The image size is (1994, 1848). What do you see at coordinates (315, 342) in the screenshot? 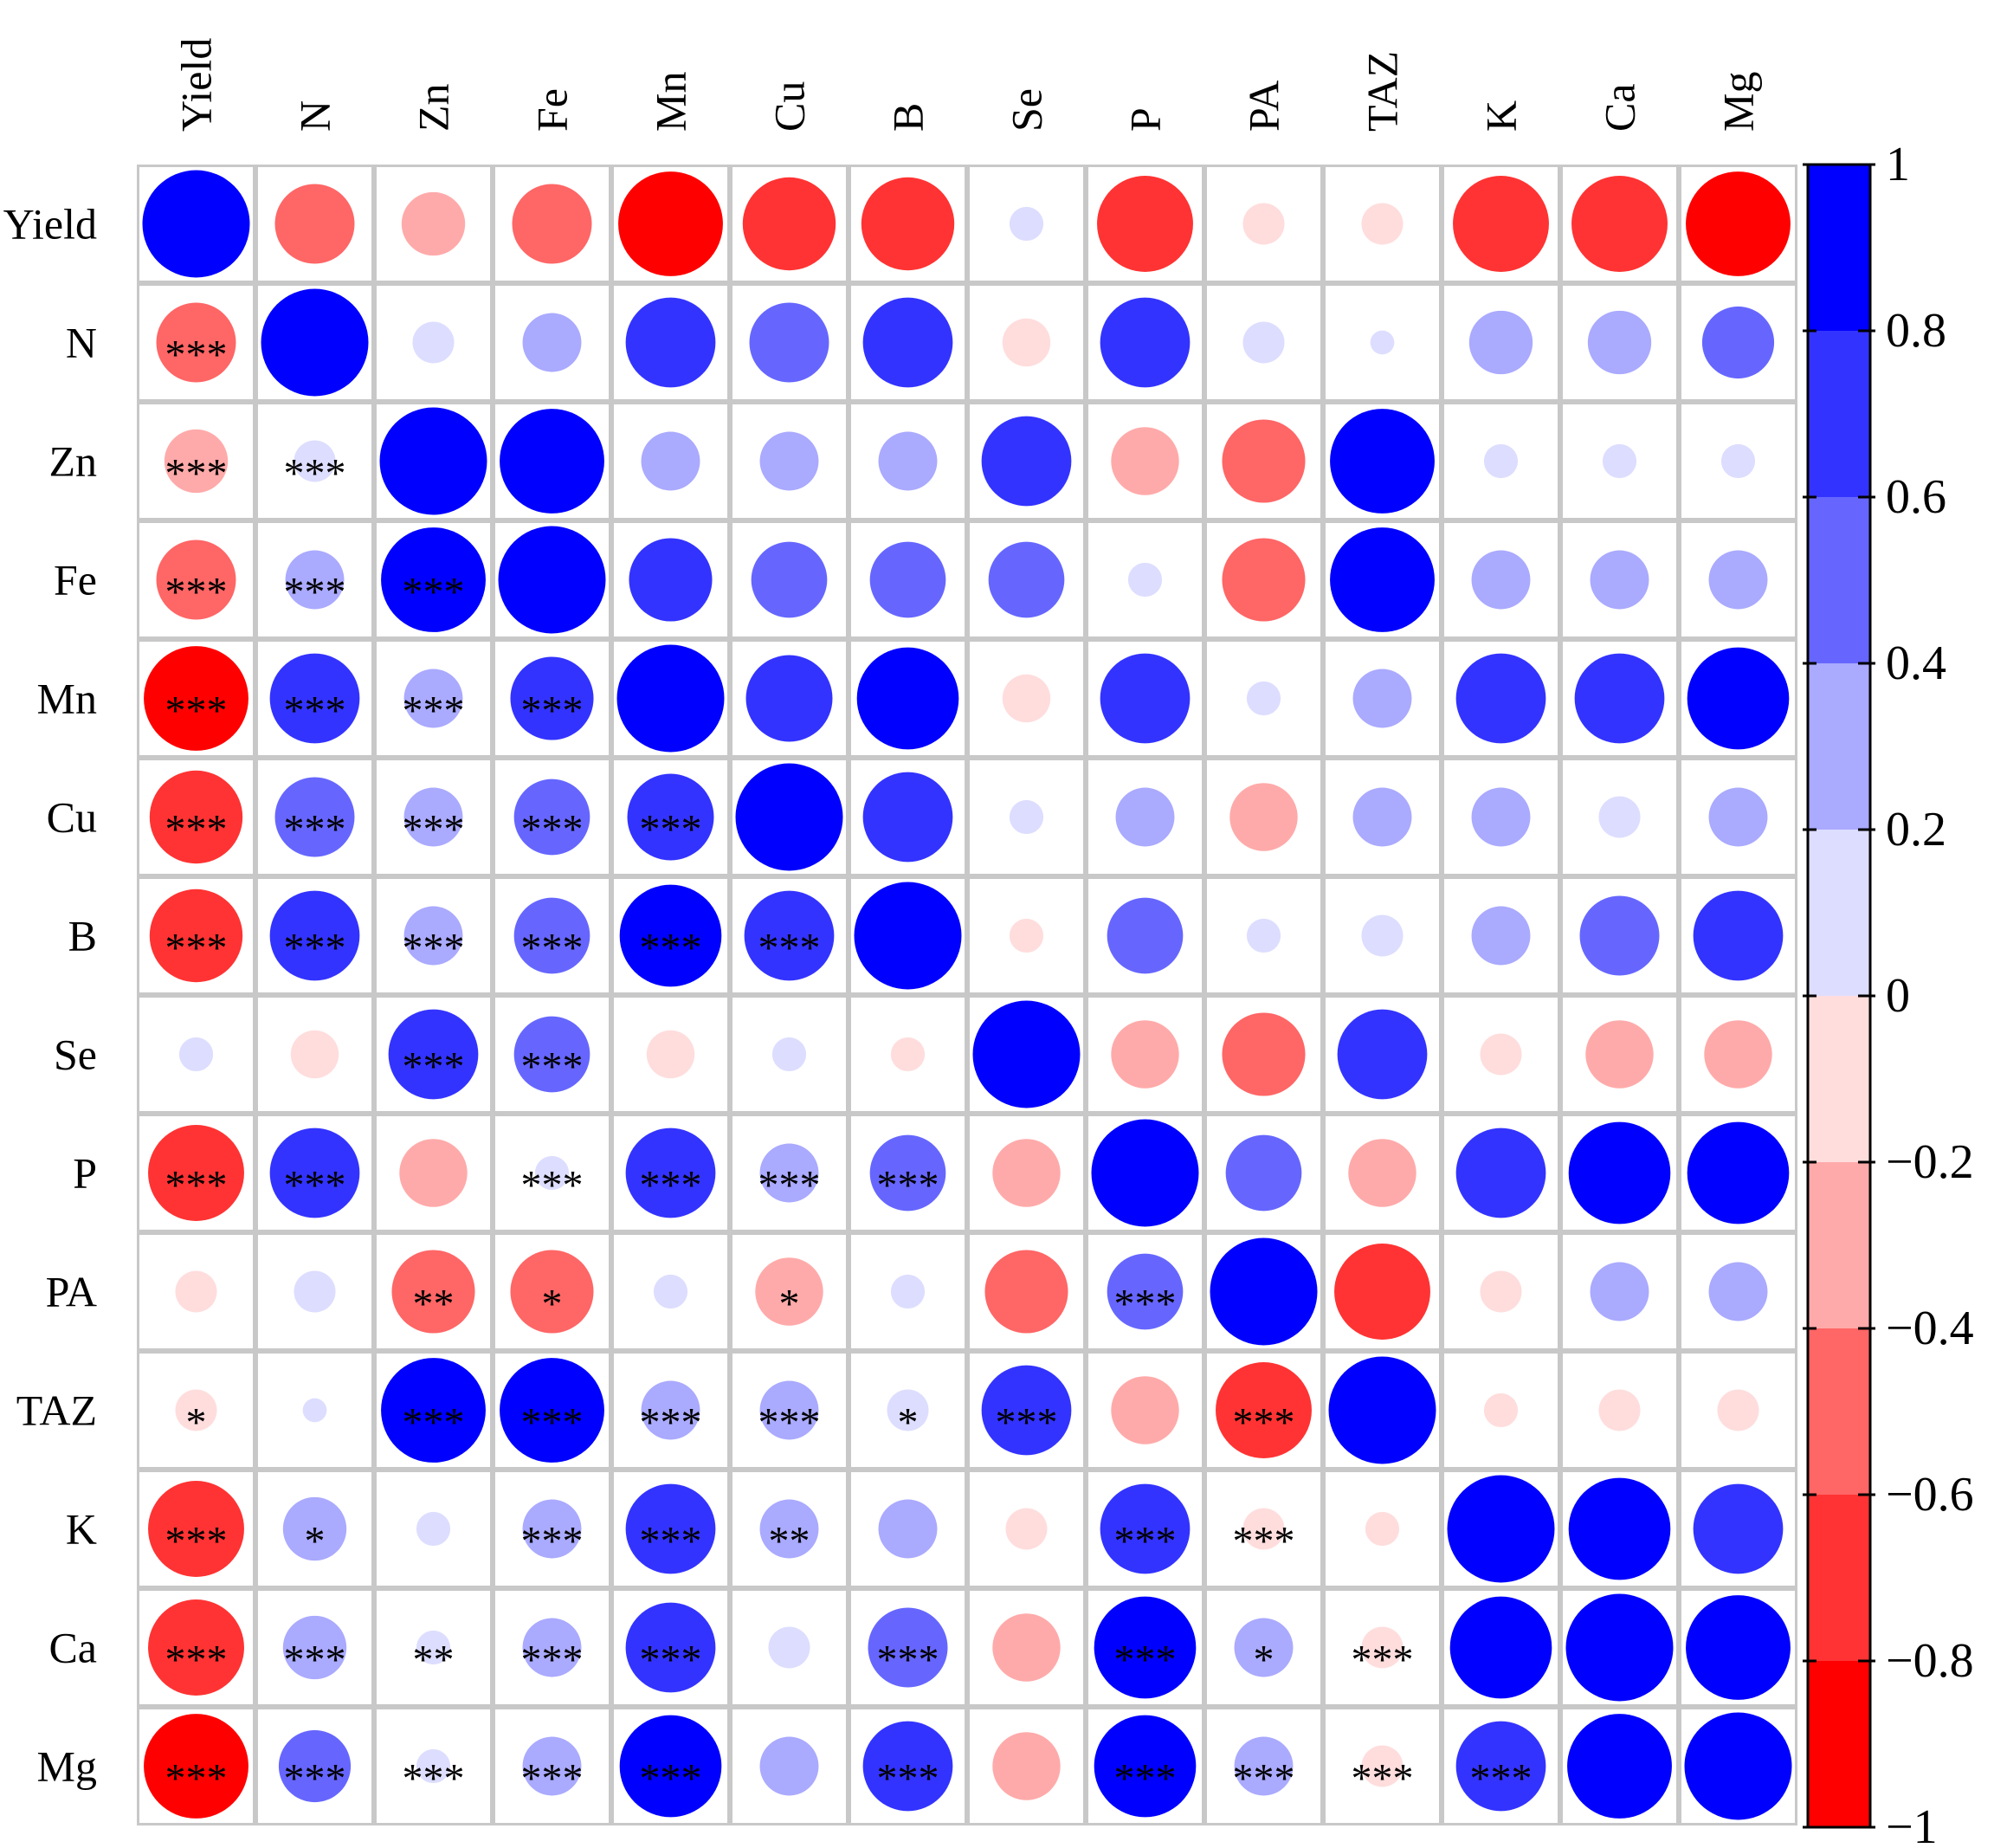
I see `correlation-circle-n-n` at bounding box center [315, 342].